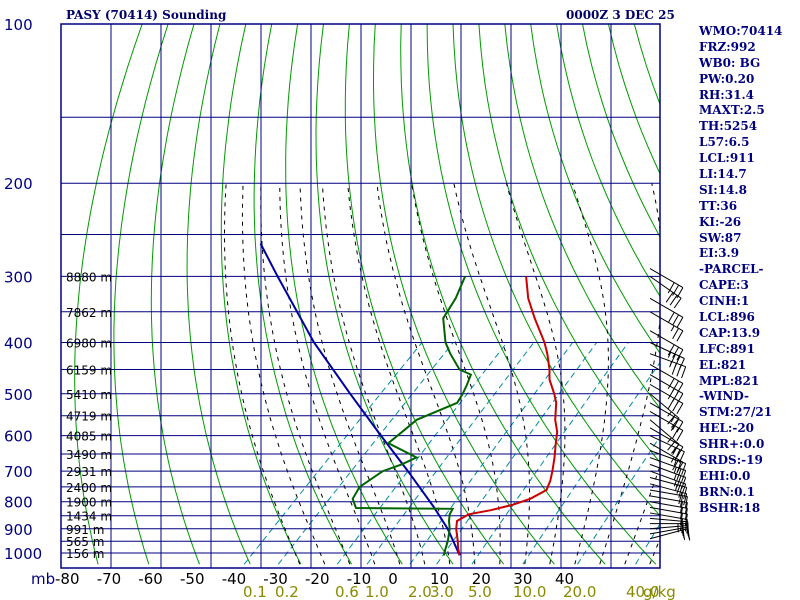 This screenshot has height=600, width=800. I want to click on height-label: 4085 m, so click(89, 437).